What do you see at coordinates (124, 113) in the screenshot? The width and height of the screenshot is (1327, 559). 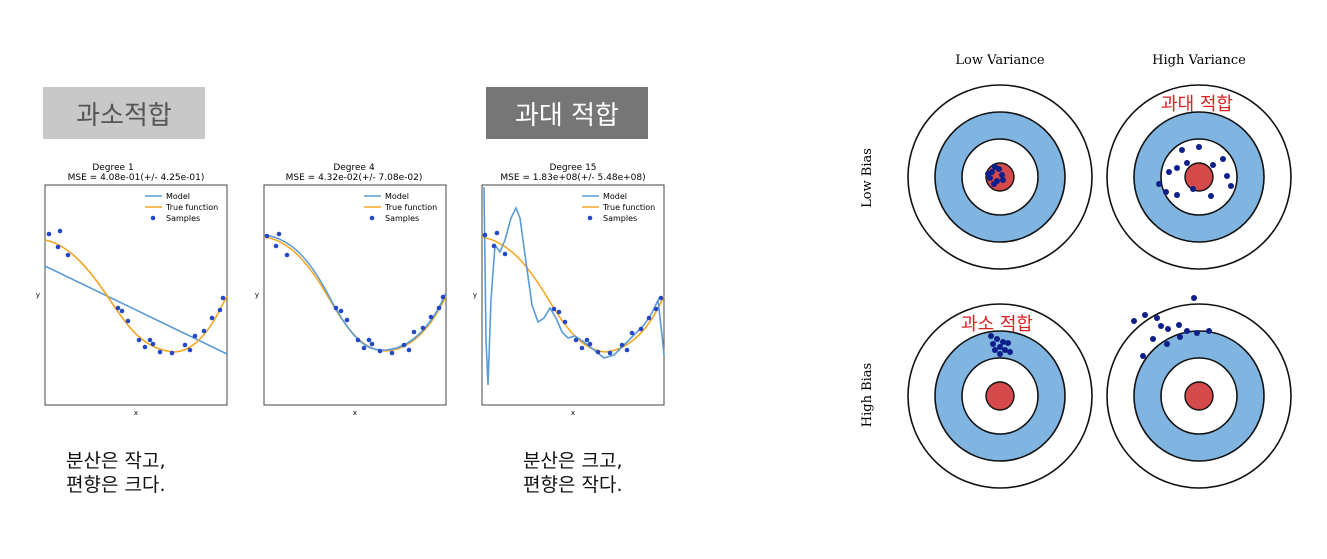 I see `underfit-tag: 과소적합` at bounding box center [124, 113].